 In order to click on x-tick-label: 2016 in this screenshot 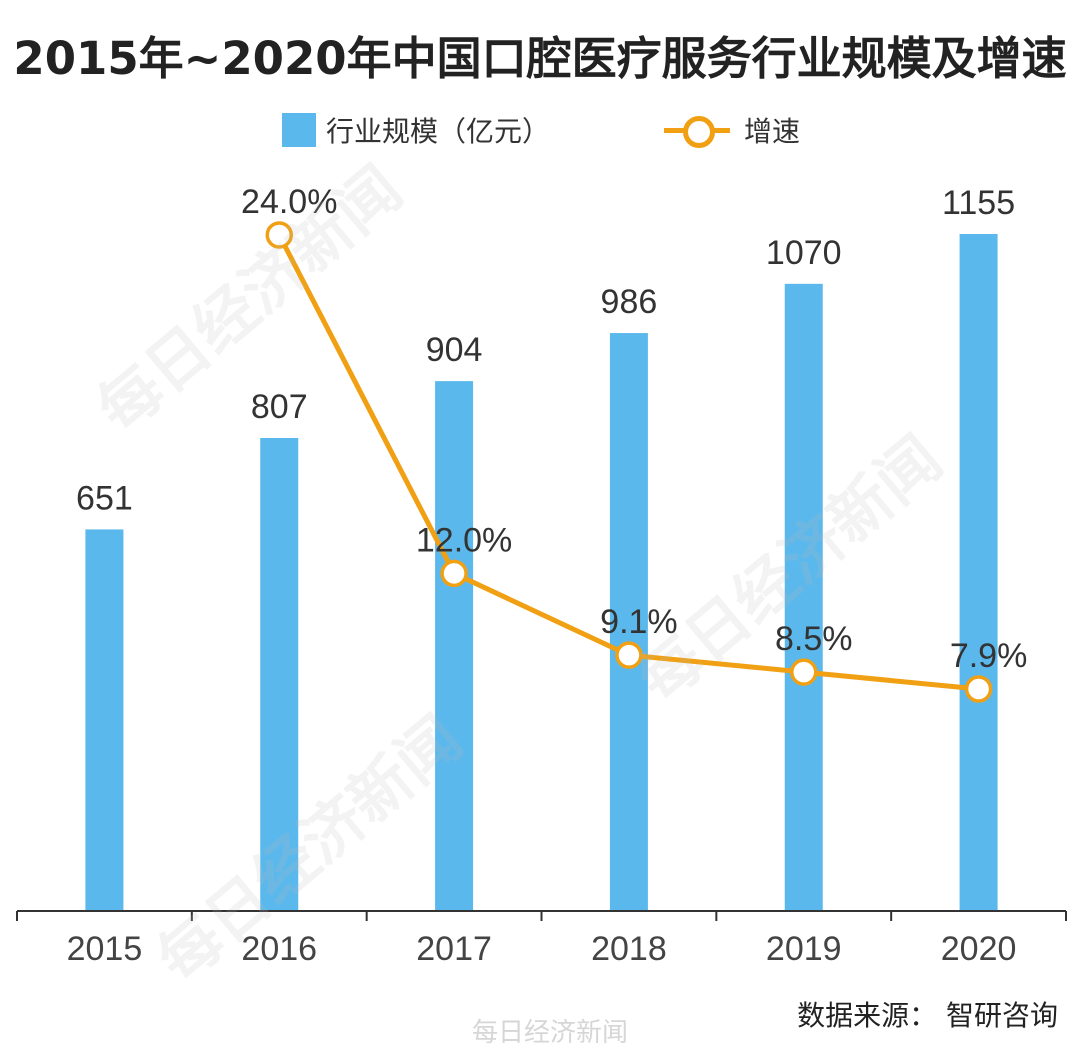, I will do `click(279, 949)`.